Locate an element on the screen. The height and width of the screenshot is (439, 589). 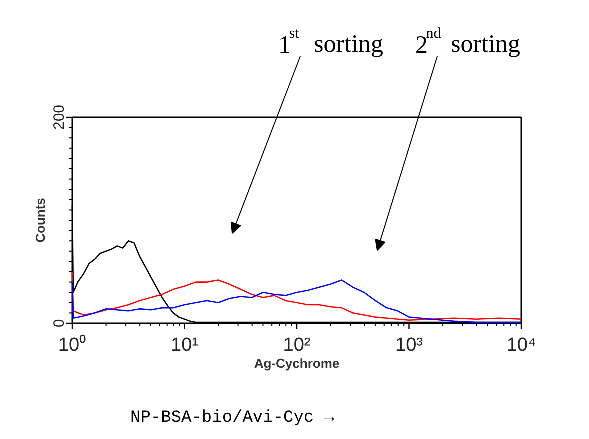
x-tick-label: 10⁰ is located at coordinates (72, 345).